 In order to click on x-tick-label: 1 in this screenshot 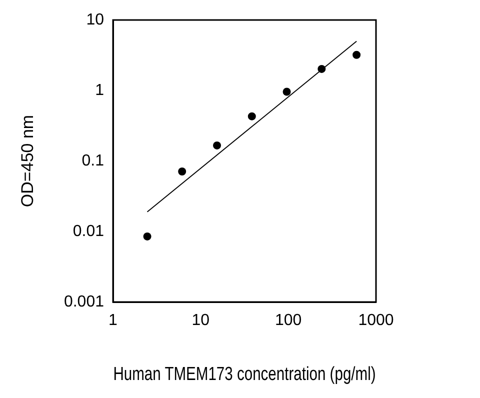, I will do `click(113, 321)`.